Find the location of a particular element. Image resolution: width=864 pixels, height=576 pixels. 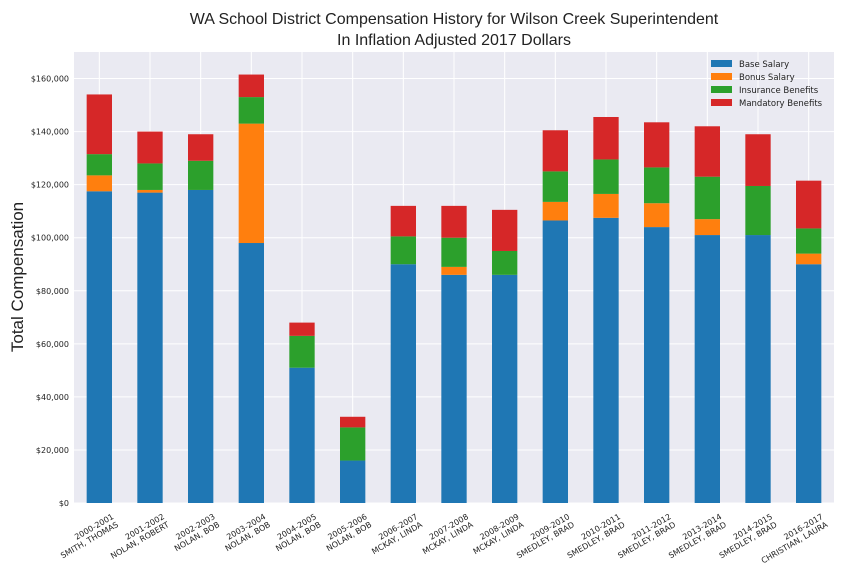

y-tick-label: $160,000 is located at coordinates (50, 79).